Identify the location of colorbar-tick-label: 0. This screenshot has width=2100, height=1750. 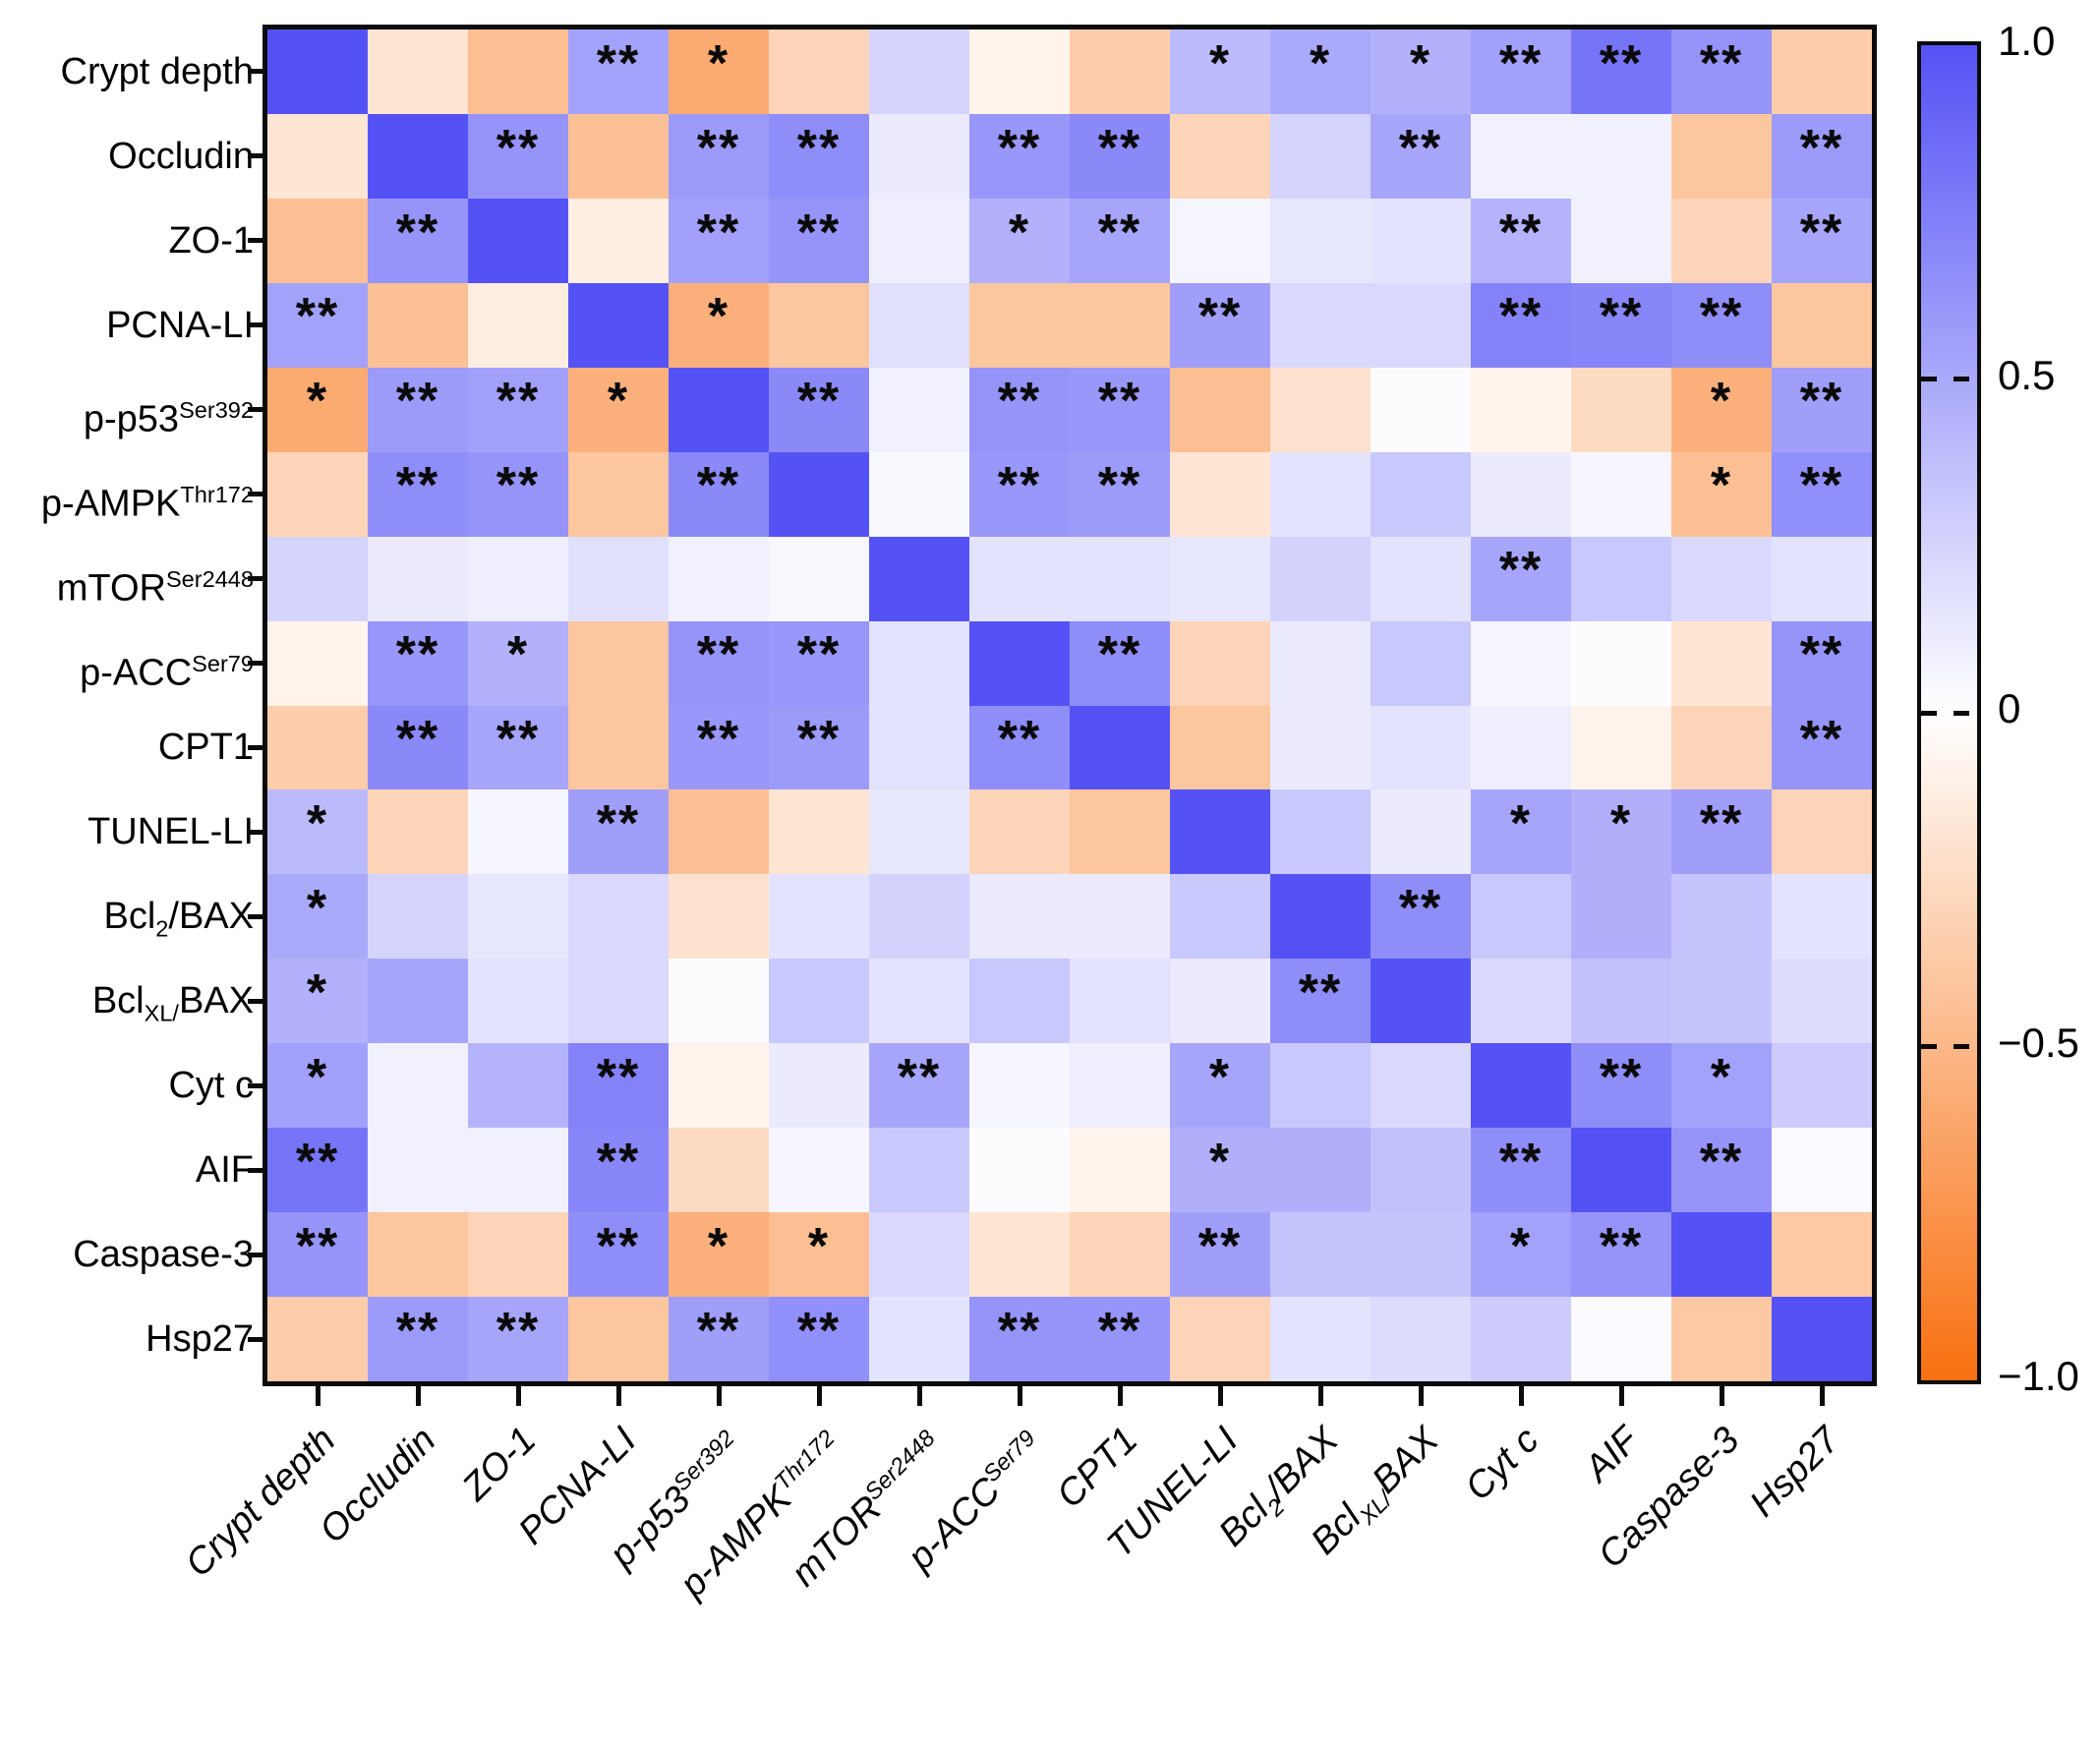
(2009, 708).